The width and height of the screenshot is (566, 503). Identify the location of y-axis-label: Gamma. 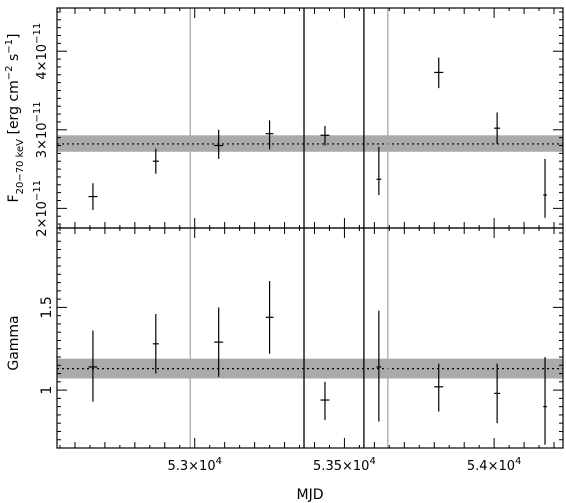
(14, 342).